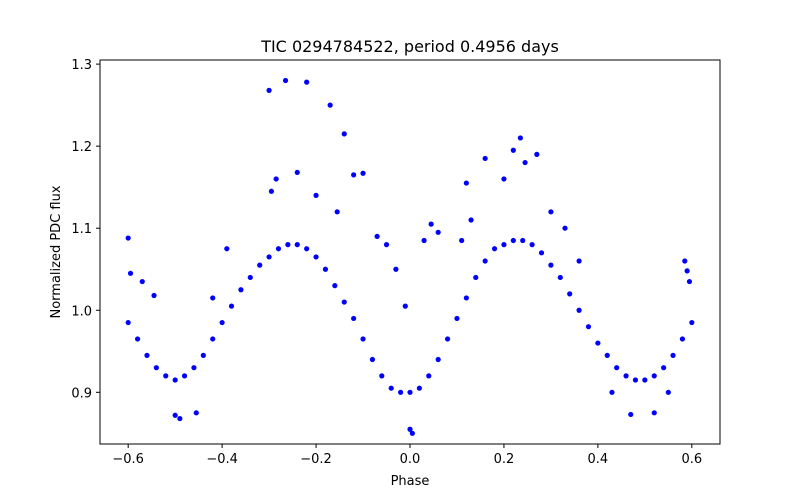  I want to click on x-tick-label: 0.2, so click(504, 459).